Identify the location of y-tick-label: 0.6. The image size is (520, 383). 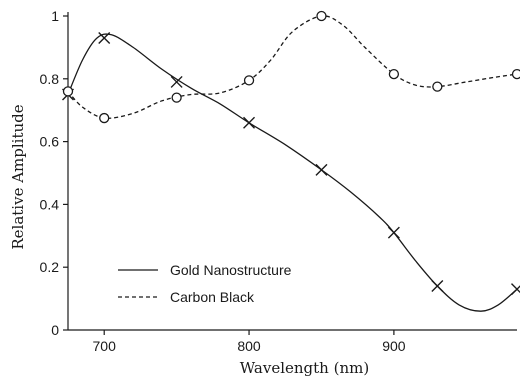
(50, 142).